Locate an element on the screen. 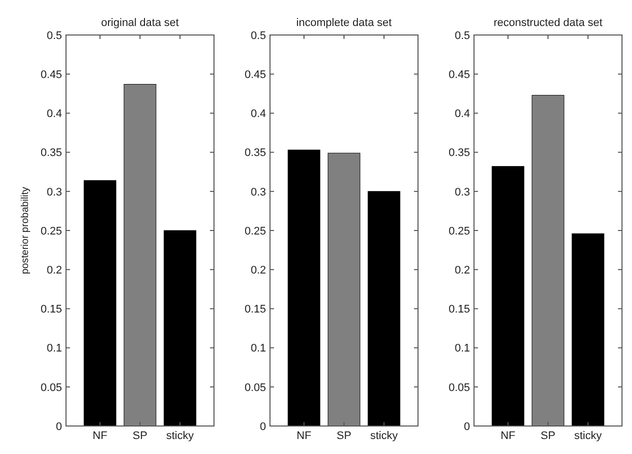 The height and width of the screenshot is (454, 632). chart-title: original data set is located at coordinates (140, 23).